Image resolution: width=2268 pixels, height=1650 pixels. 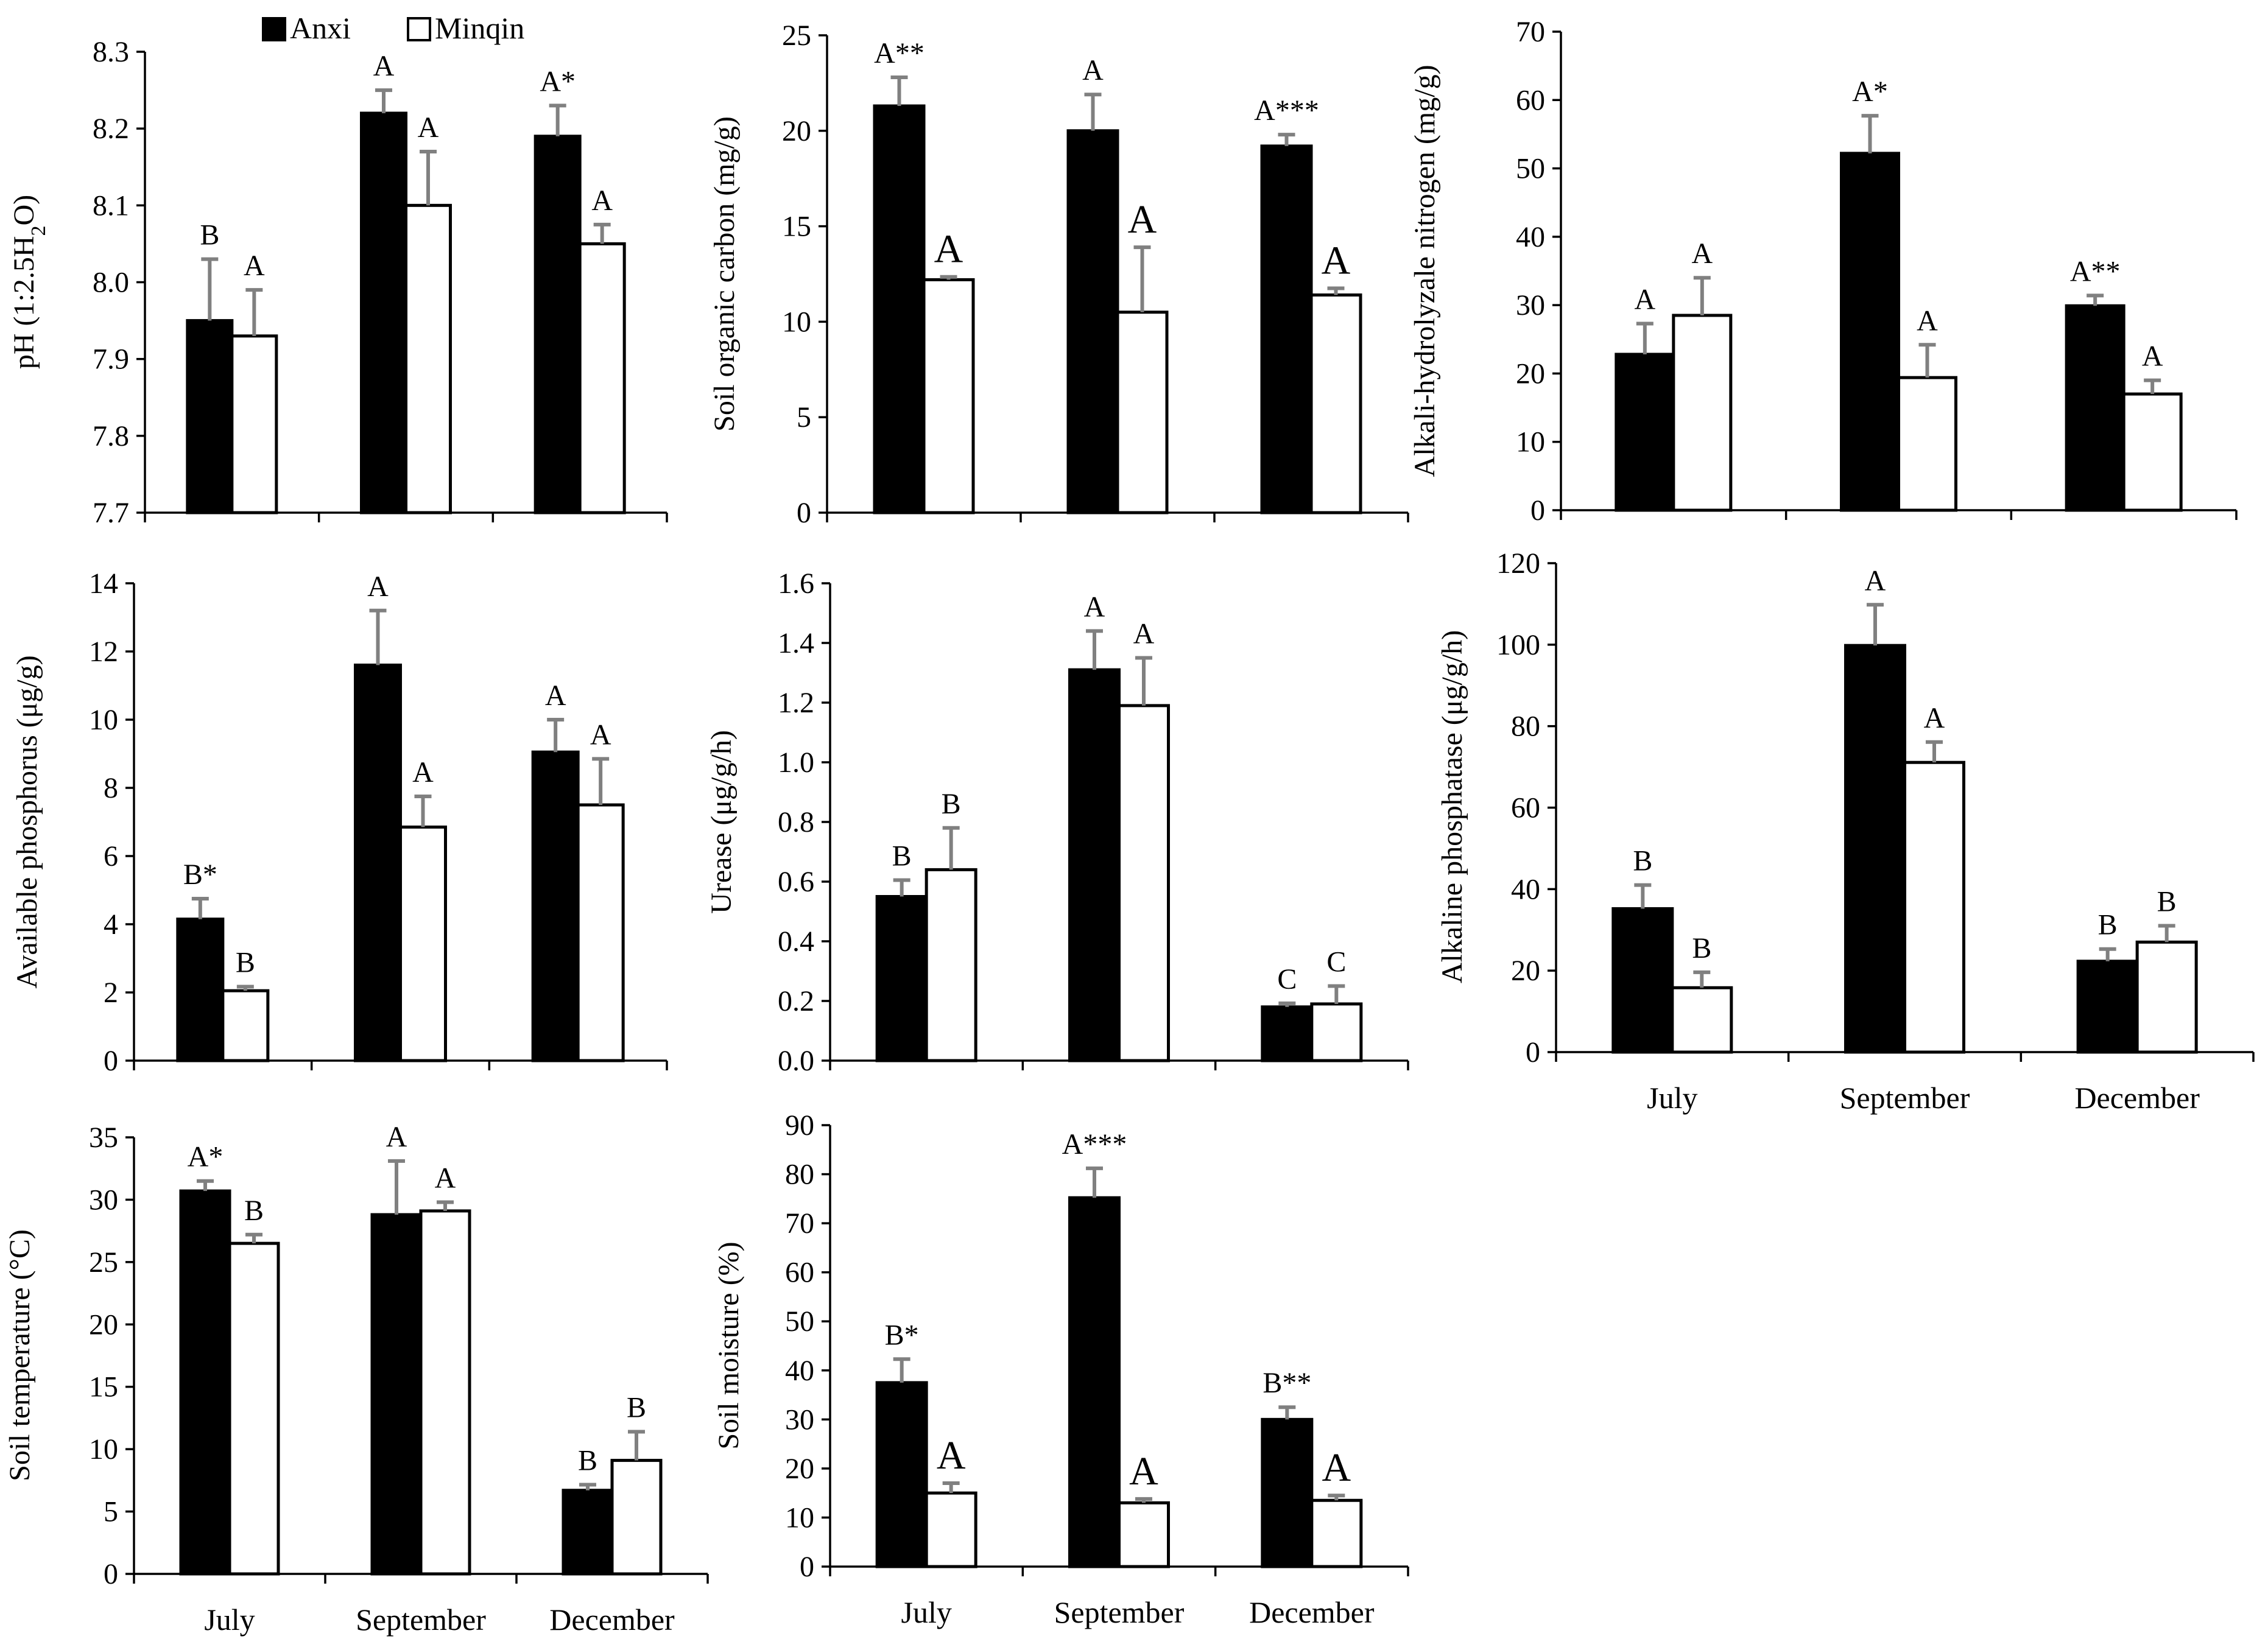 What do you see at coordinates (796, 822) in the screenshot?
I see `y-tick-label: 0.8` at bounding box center [796, 822].